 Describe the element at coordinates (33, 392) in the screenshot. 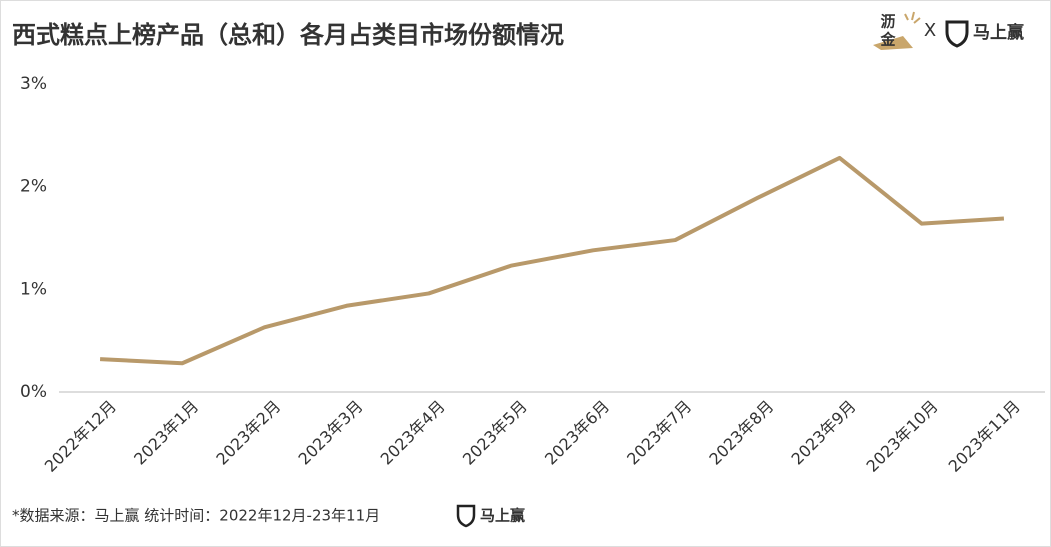

I see `y-tick-label: 0%` at that location.